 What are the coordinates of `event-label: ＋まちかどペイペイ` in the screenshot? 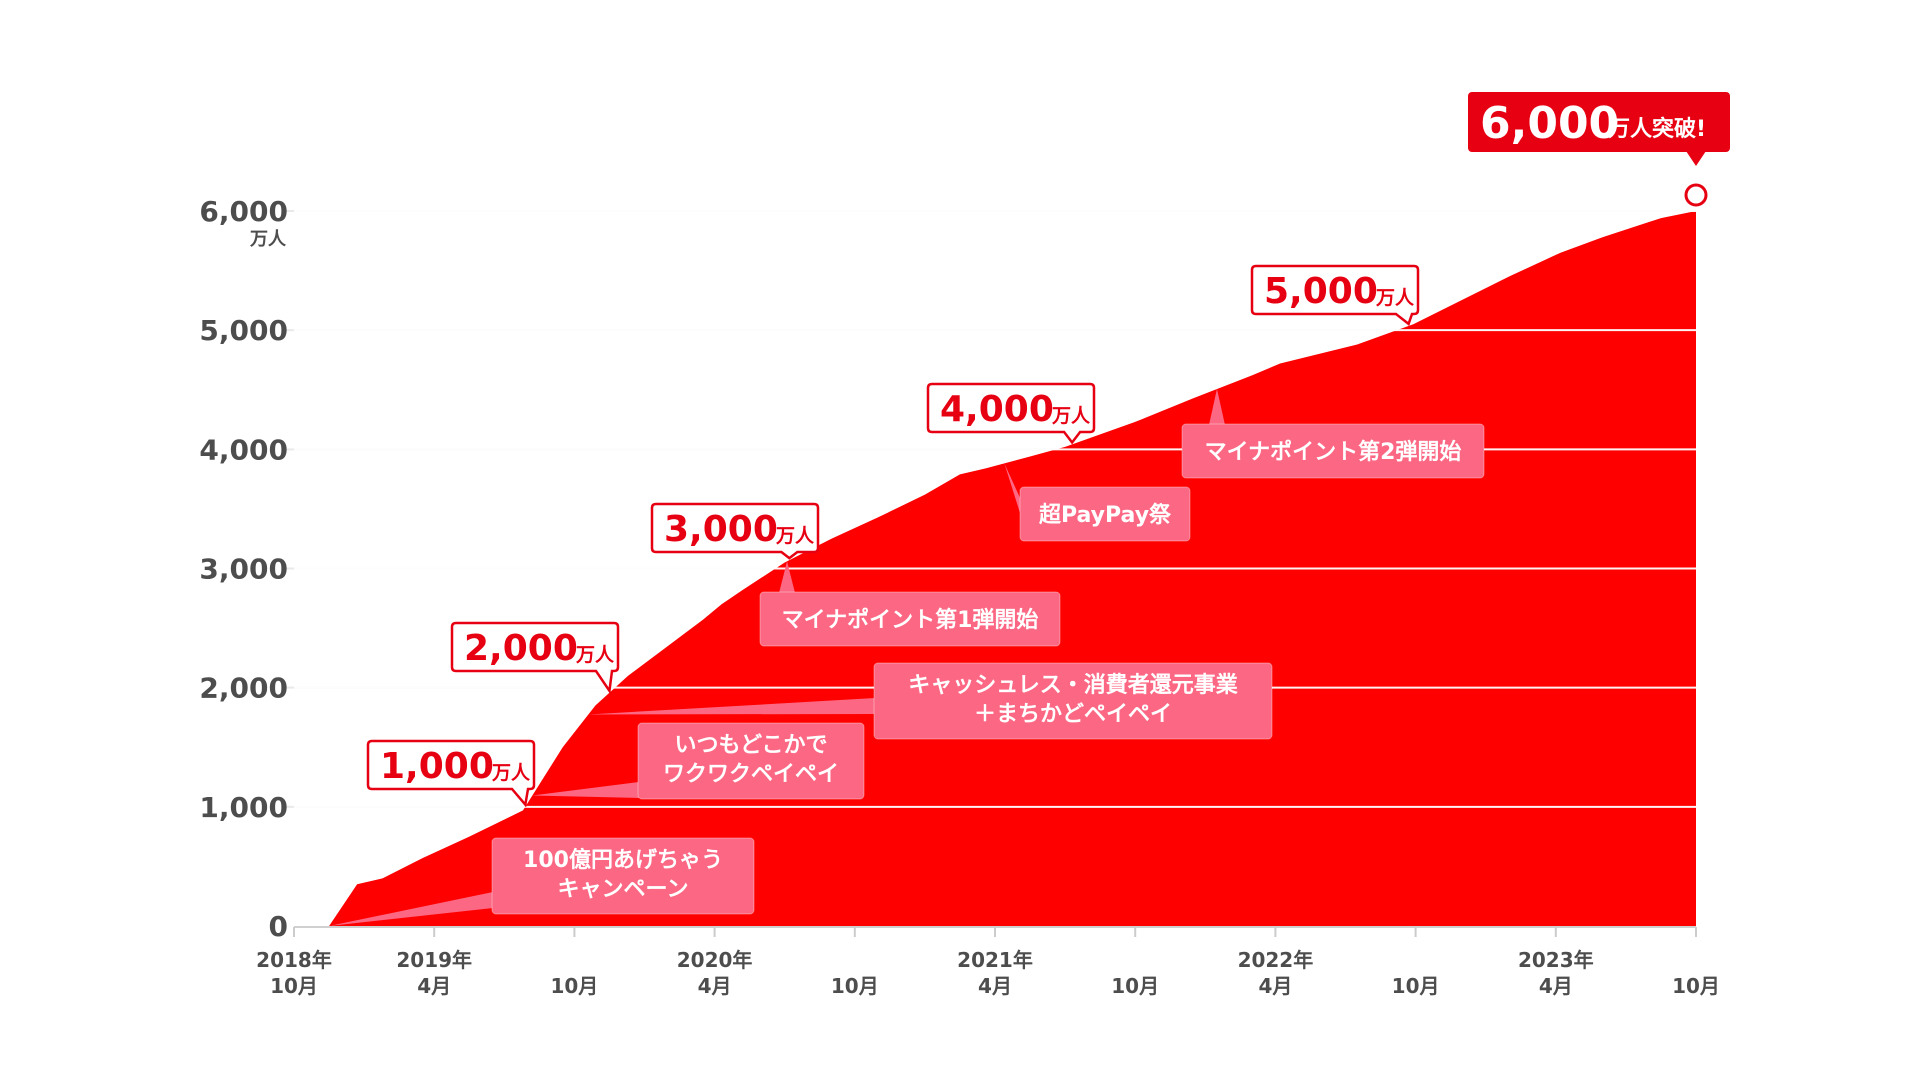 It's located at (1073, 714).